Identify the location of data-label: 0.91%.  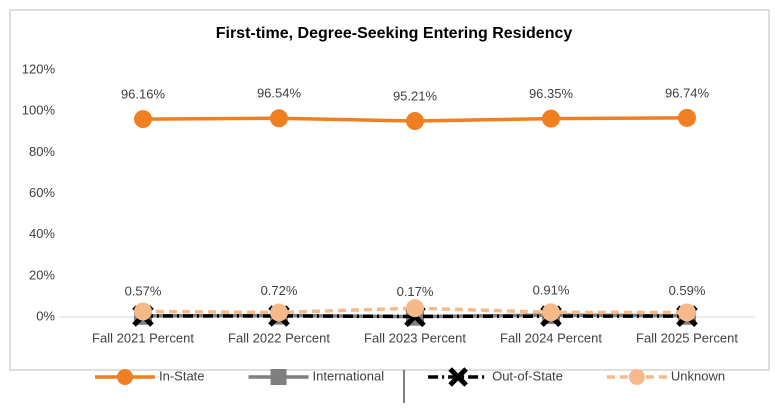
(551, 290).